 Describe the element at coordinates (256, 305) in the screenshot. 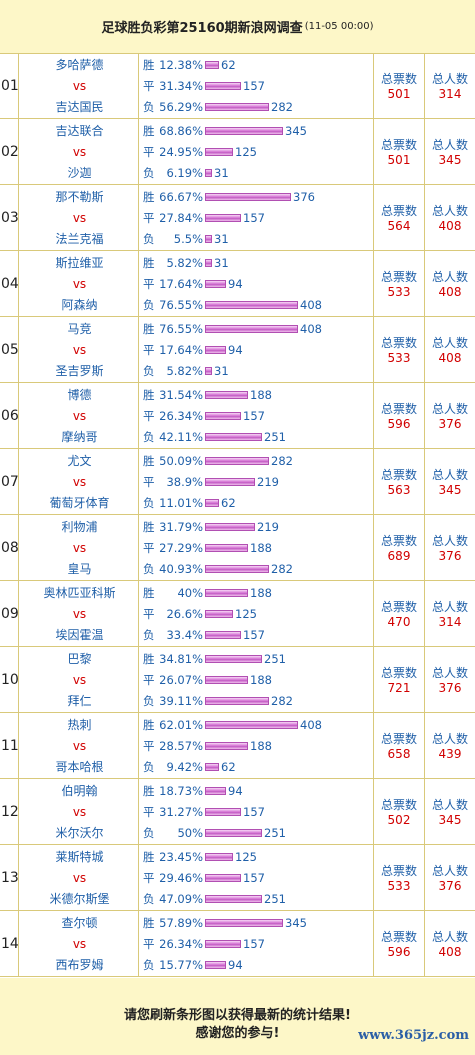

I see `vote-lose-line: 负 76.55% 408` at that location.